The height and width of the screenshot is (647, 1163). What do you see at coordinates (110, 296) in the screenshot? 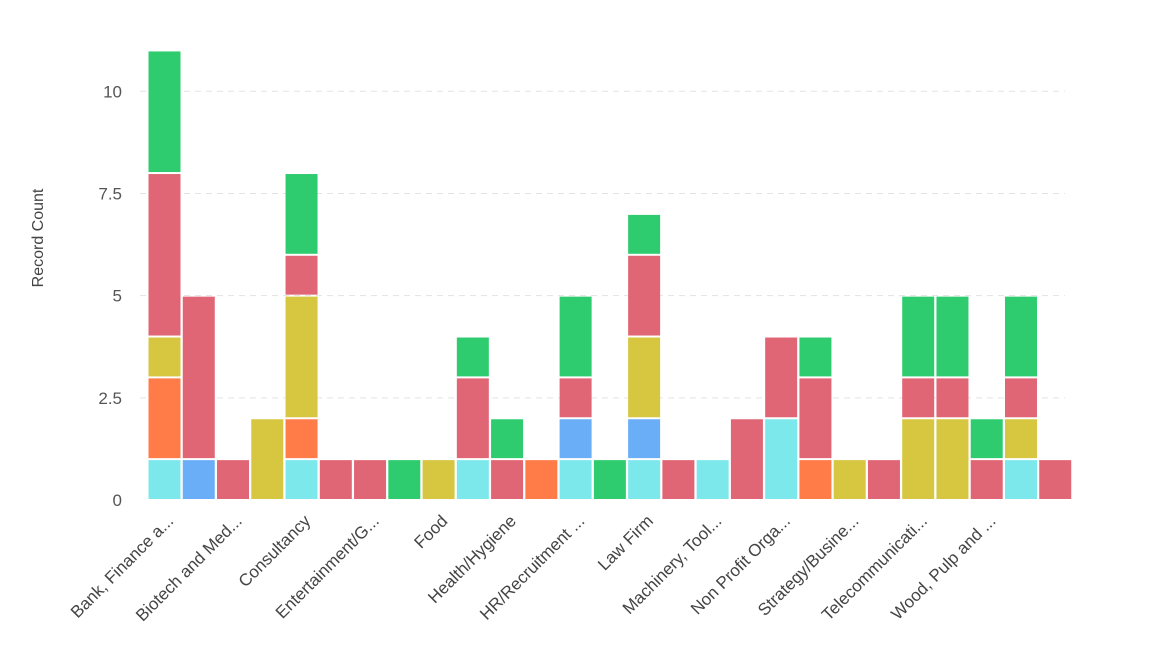
I see `y-axis-ticks: 0 2.5 5 7.5 10` at bounding box center [110, 296].